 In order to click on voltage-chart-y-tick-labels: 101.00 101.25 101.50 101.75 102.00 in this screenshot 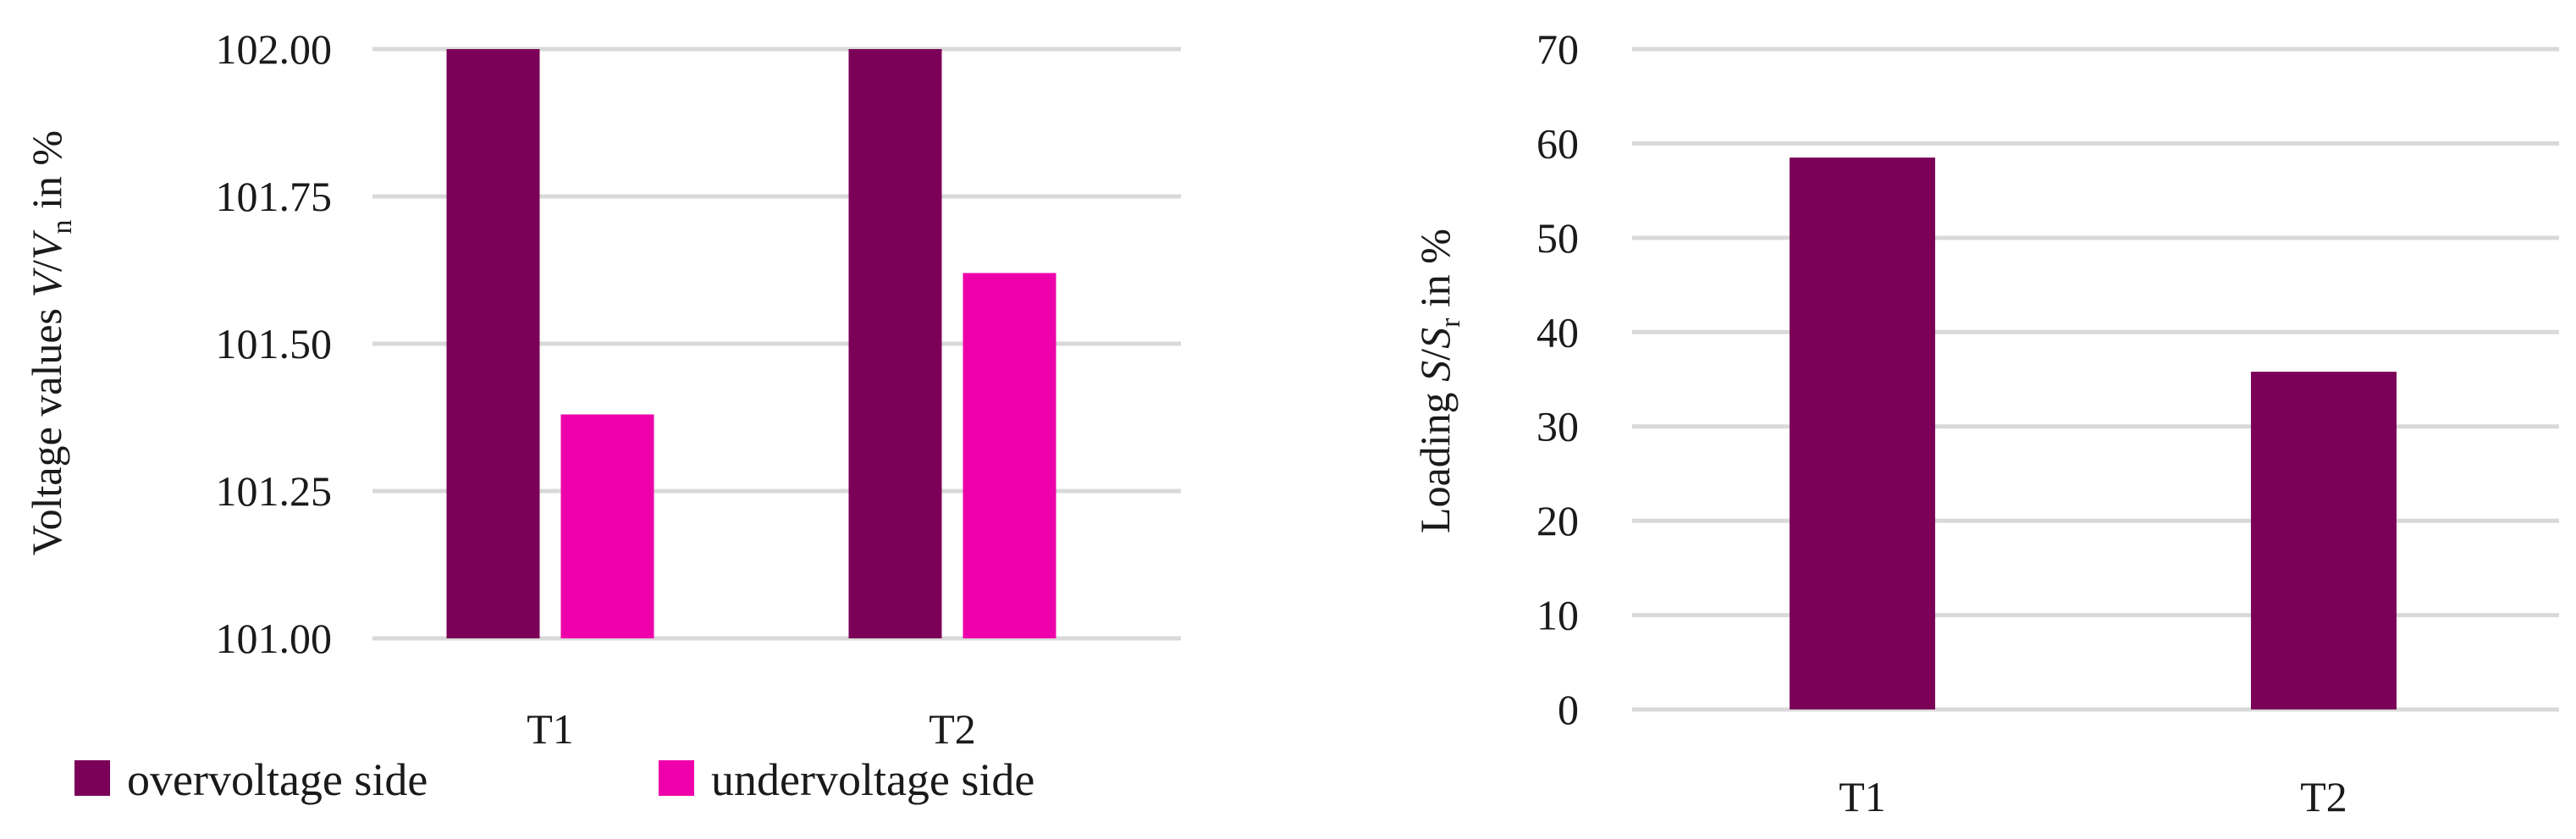, I will do `click(275, 344)`.